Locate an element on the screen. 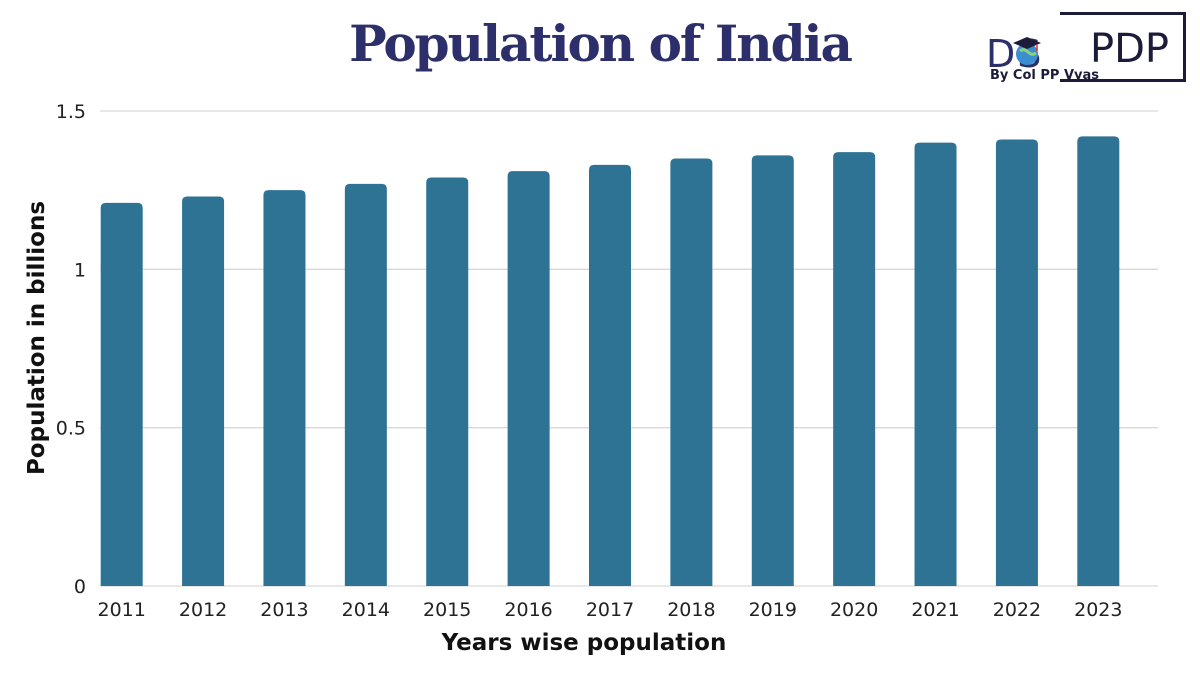 The width and height of the screenshot is (1200, 675). y-tick-label: 1.5 is located at coordinates (71, 112).